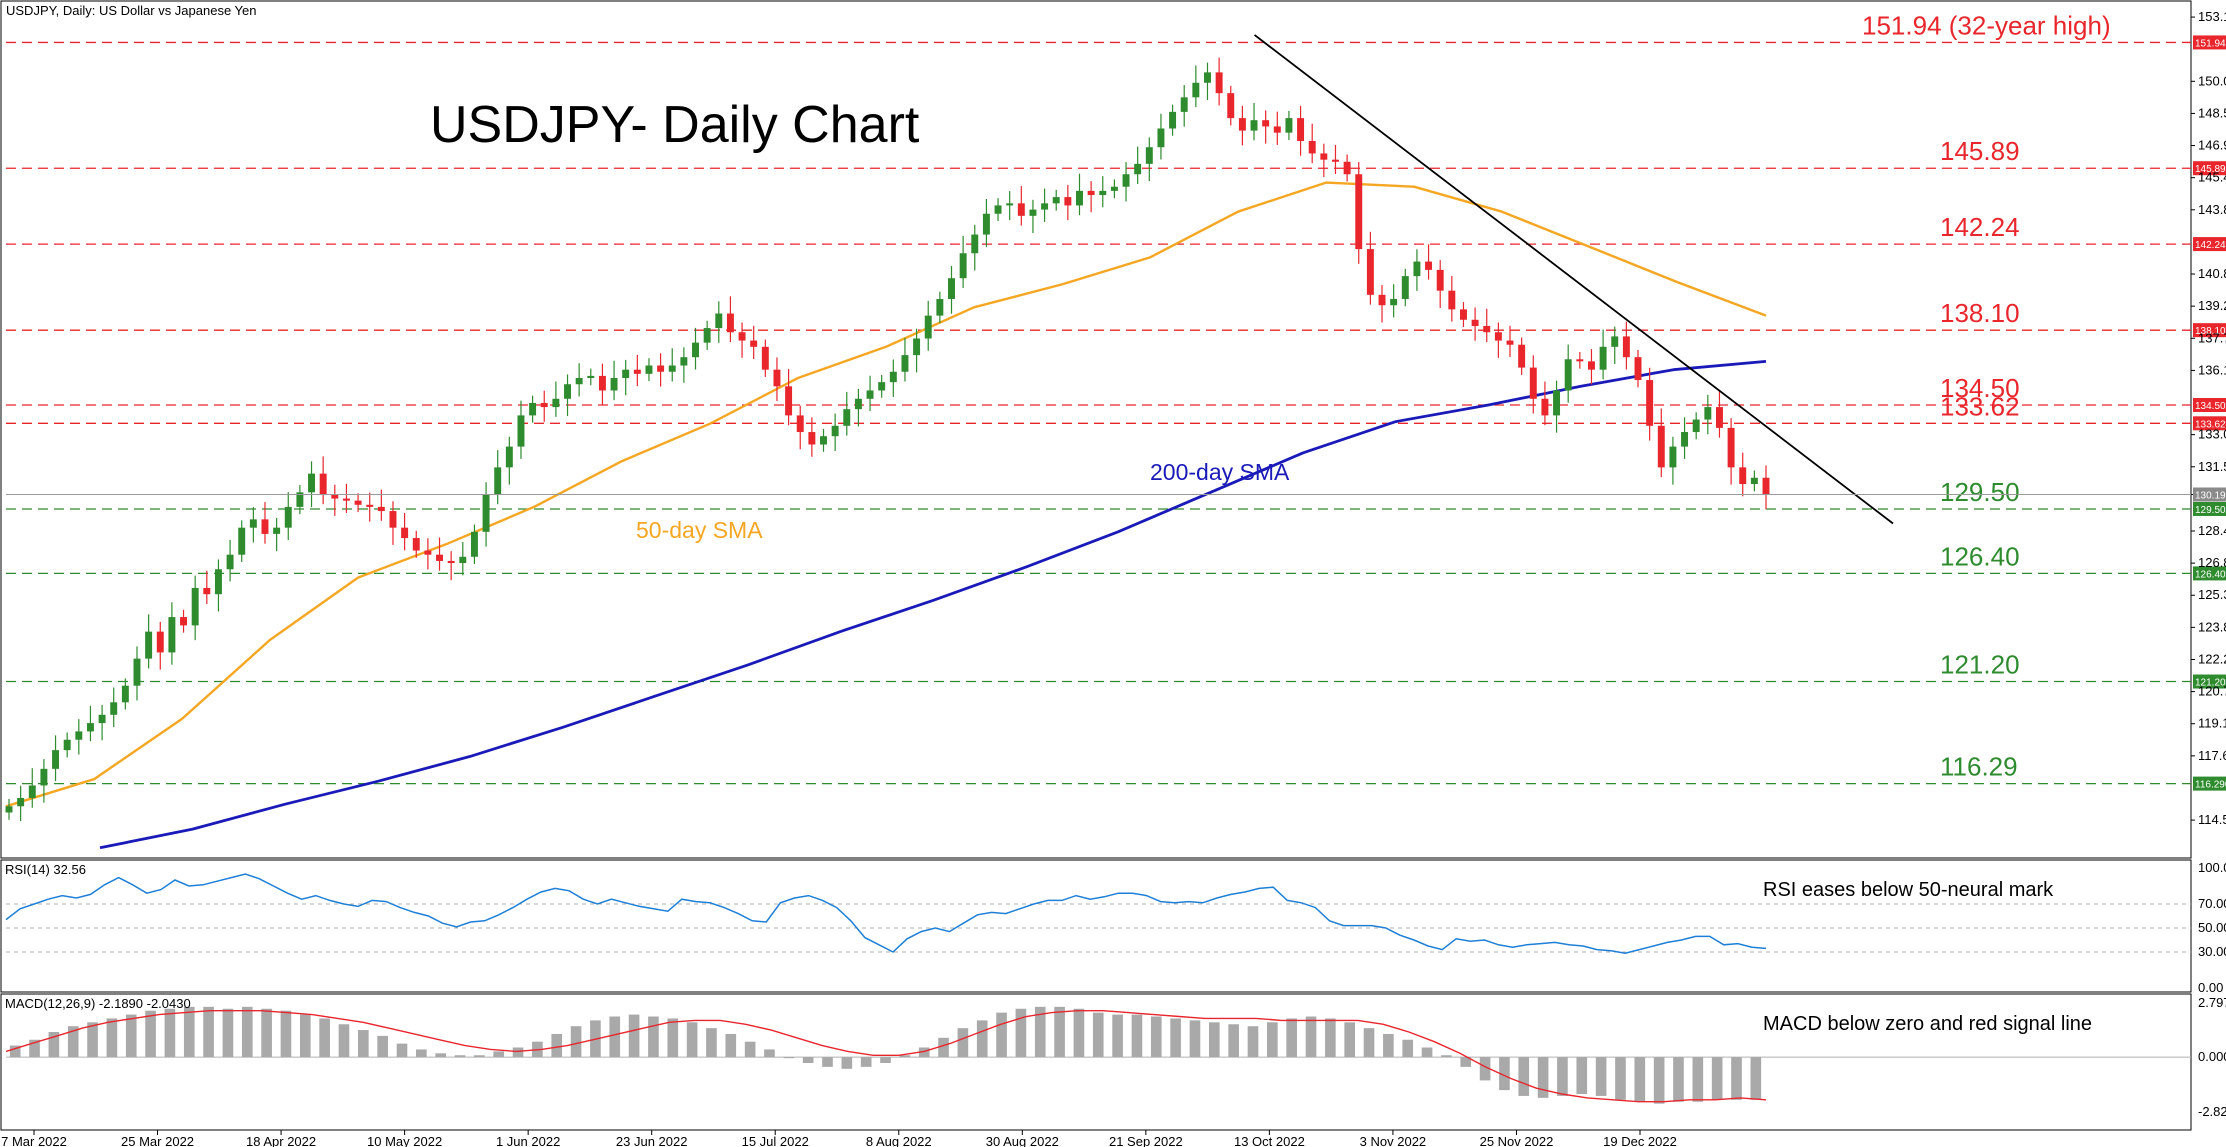 Image resolution: width=2226 pixels, height=1147 pixels. Describe the element at coordinates (2212, 951) in the screenshot. I see `rsi-tick-label: 30.00` at that location.